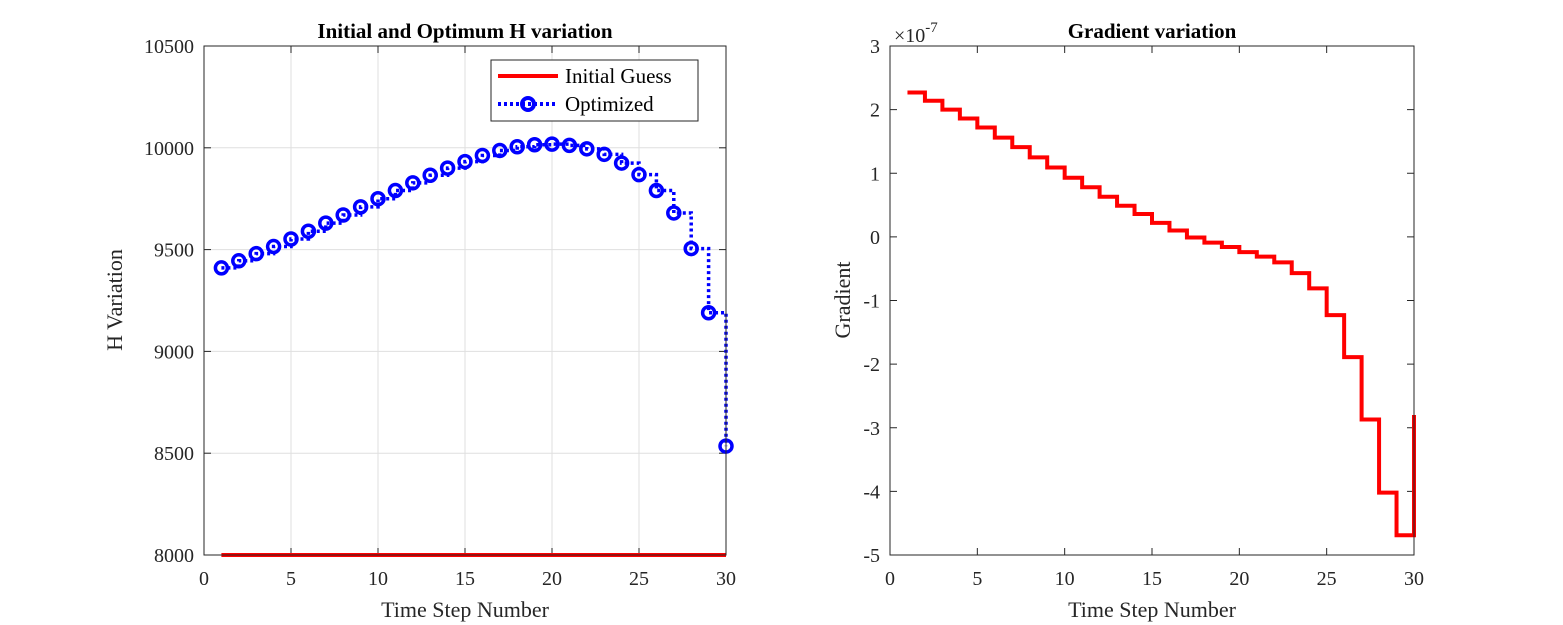 This screenshot has width=1563, height=625. Describe the element at coordinates (204, 579) in the screenshot. I see `h-variation-xtick-label: 0` at that location.